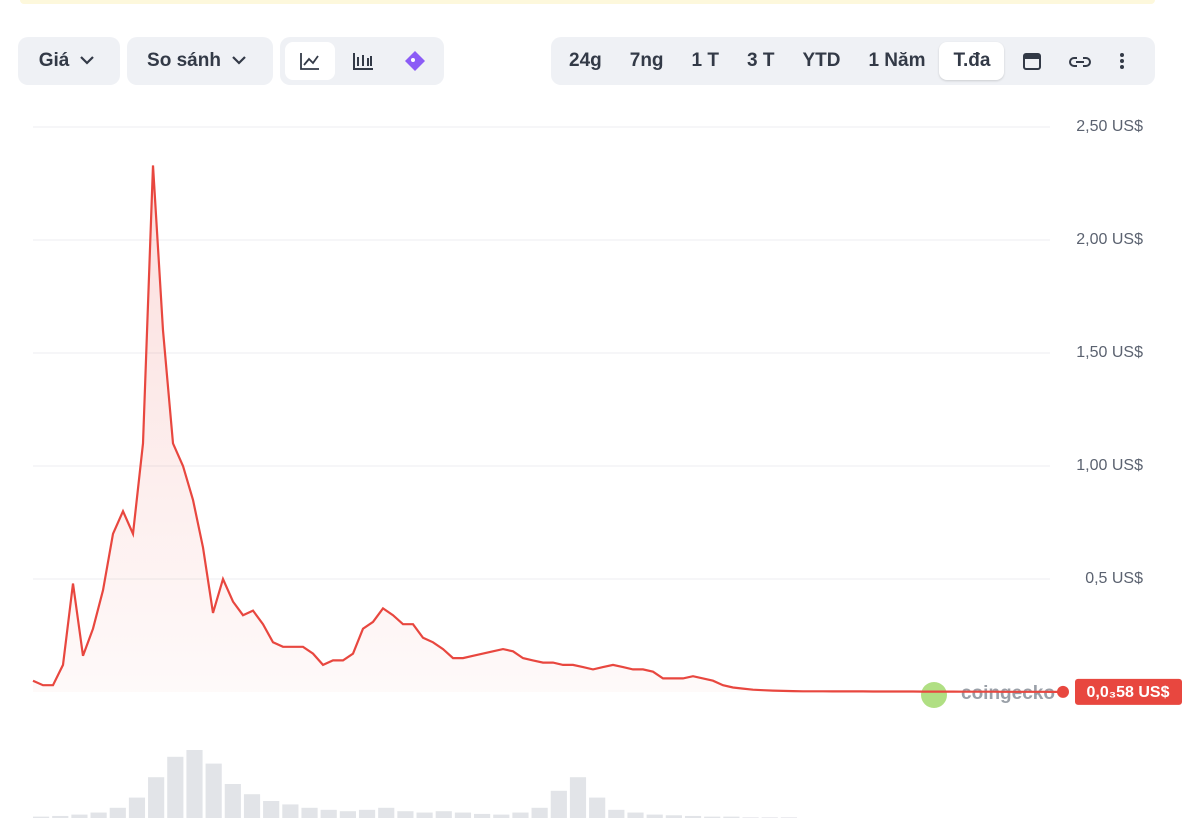 Image resolution: width=1200 pixels, height=822 pixels. I want to click on calendar-button, so click(1032, 61).